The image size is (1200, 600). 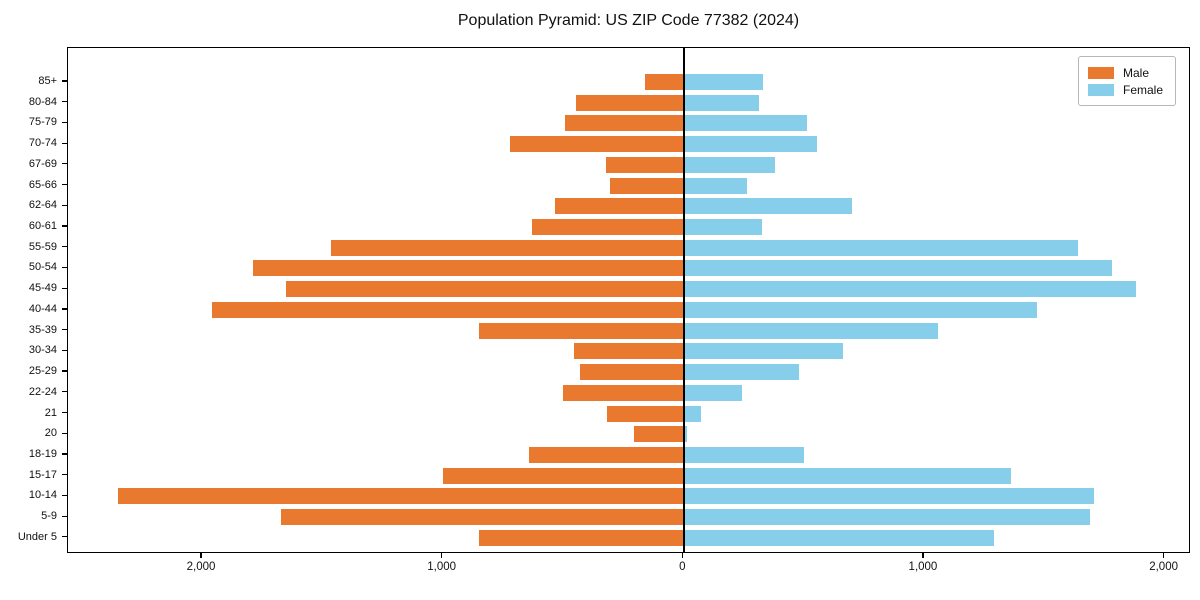 I want to click on legend-entry-female: Female, so click(x=1125, y=89).